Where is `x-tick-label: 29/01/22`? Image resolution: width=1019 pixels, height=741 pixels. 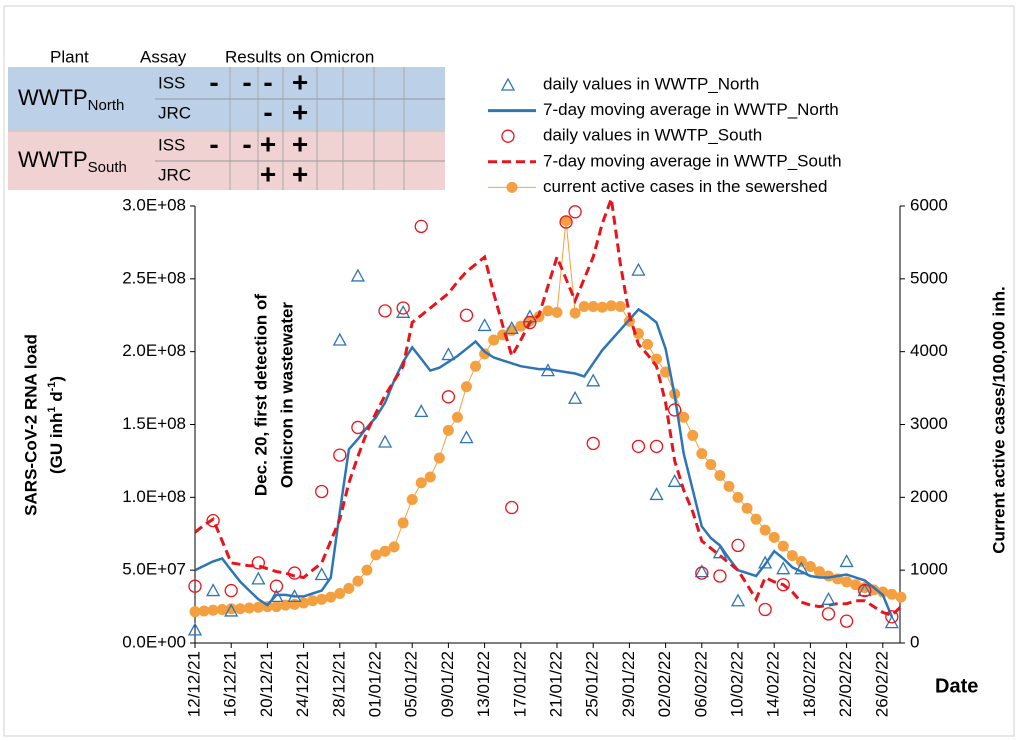
x-tick-label: 29/01/22 is located at coordinates (628, 684).